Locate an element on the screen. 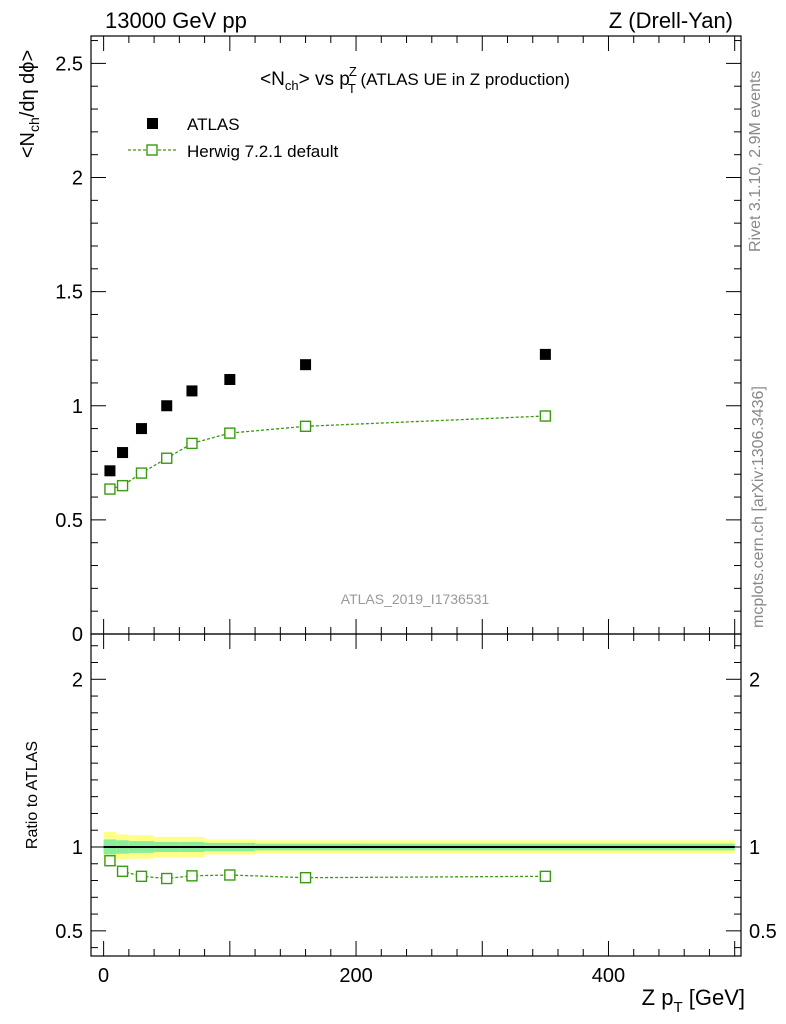  ratio-ytick-label-left: 0.5 is located at coordinates (69, 932).